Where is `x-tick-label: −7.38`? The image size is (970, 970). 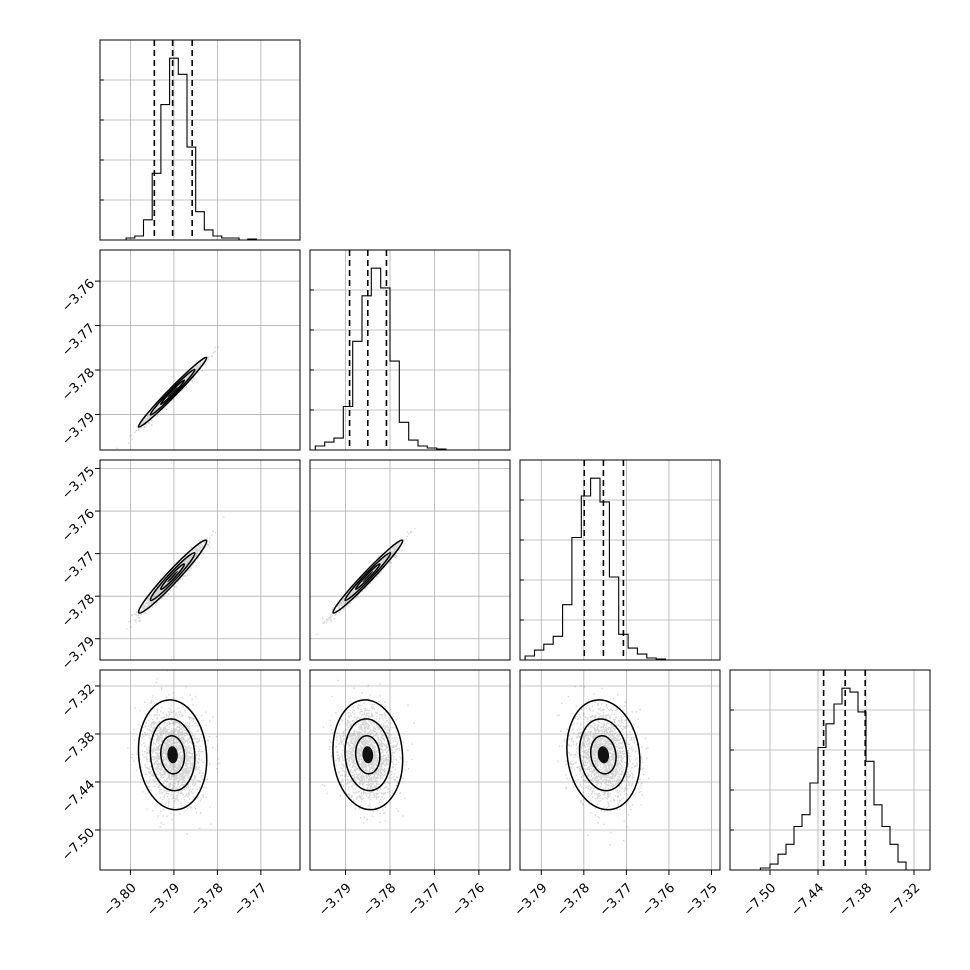 x-tick-label: −7.38 is located at coordinates (855, 900).